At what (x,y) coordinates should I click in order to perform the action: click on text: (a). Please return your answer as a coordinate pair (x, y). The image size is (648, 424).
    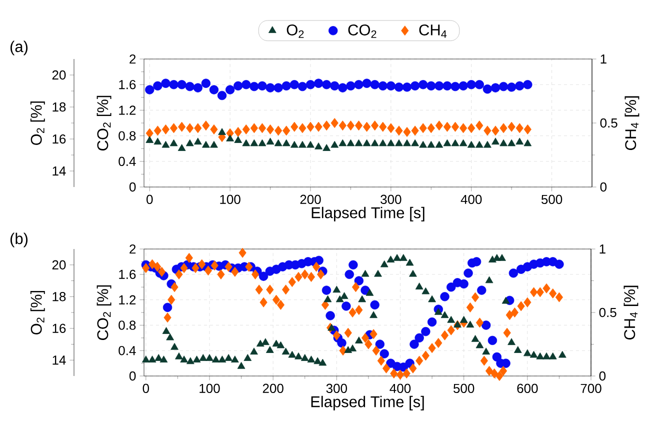
    Looking at the image, I should click on (19, 48).